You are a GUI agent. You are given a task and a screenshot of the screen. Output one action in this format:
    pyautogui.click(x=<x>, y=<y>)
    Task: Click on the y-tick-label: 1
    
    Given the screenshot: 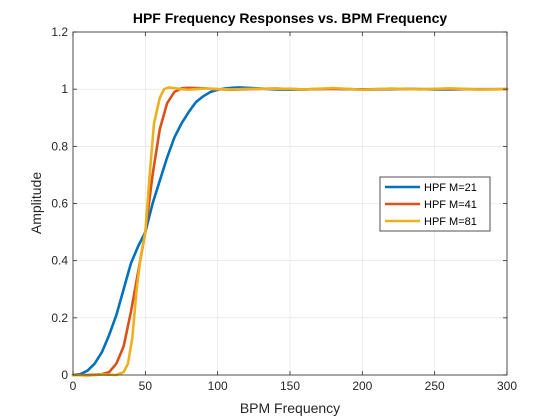 What is the action you would take?
    pyautogui.click(x=64, y=89)
    